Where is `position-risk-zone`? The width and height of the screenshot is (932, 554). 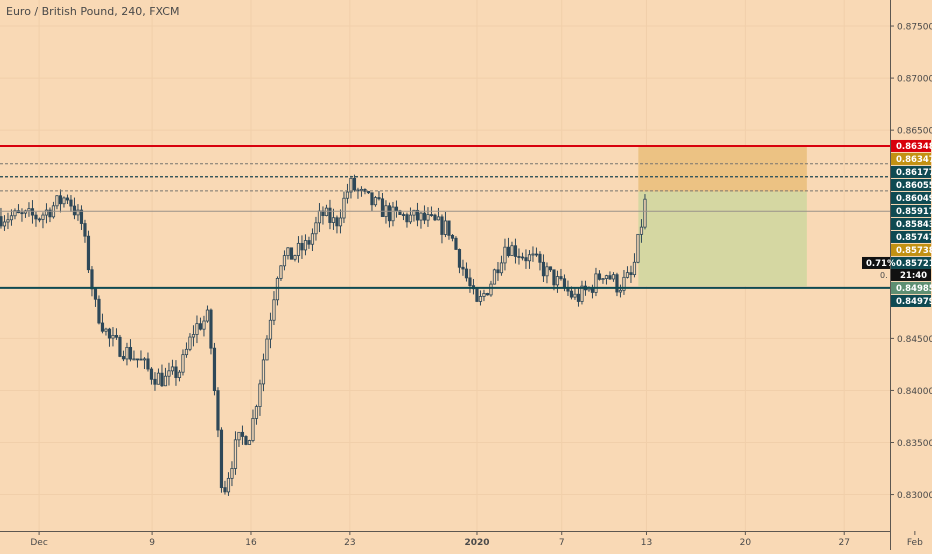
position-risk-zone is located at coordinates (722, 169).